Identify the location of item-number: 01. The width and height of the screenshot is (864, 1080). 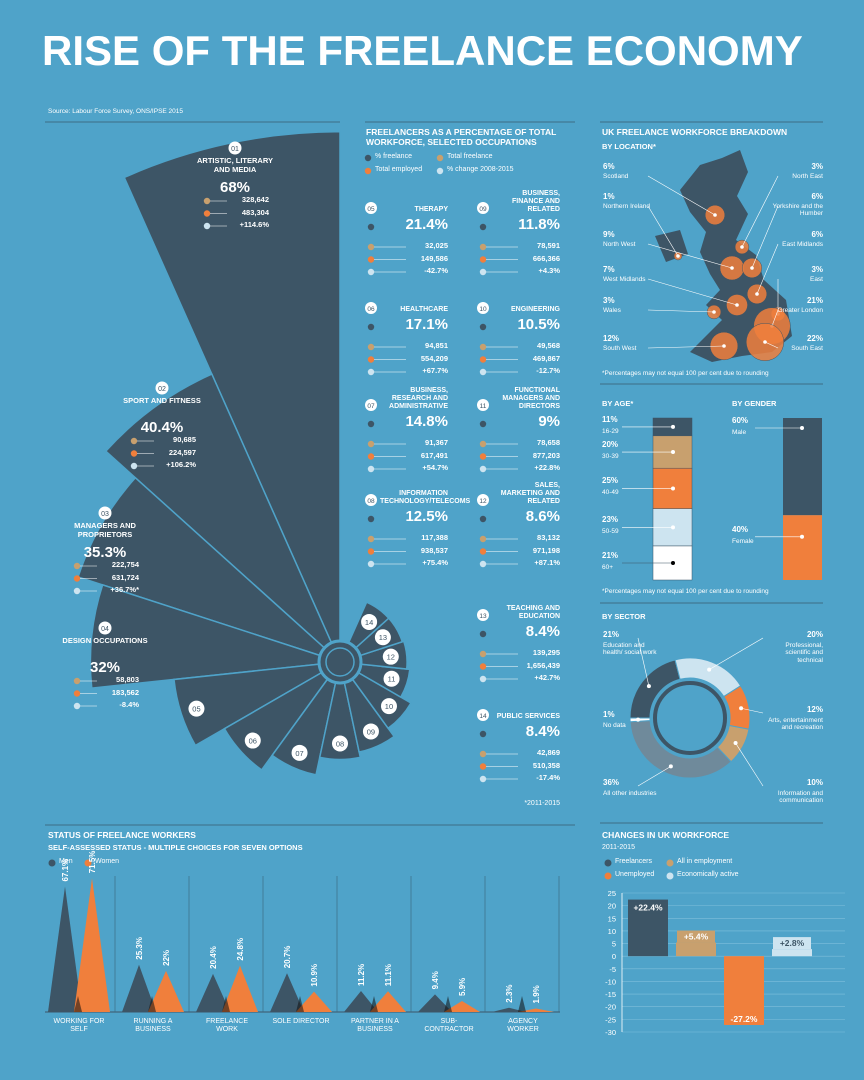
(235, 149).